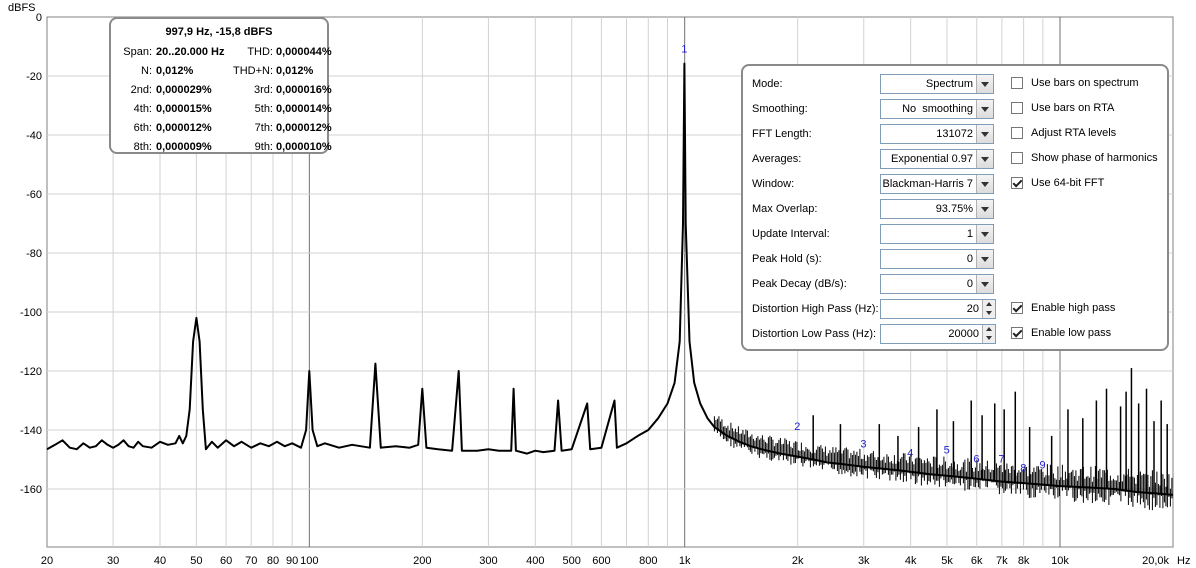  Describe the element at coordinates (137, 52) in the screenshot. I see `span-label: Span:` at that location.